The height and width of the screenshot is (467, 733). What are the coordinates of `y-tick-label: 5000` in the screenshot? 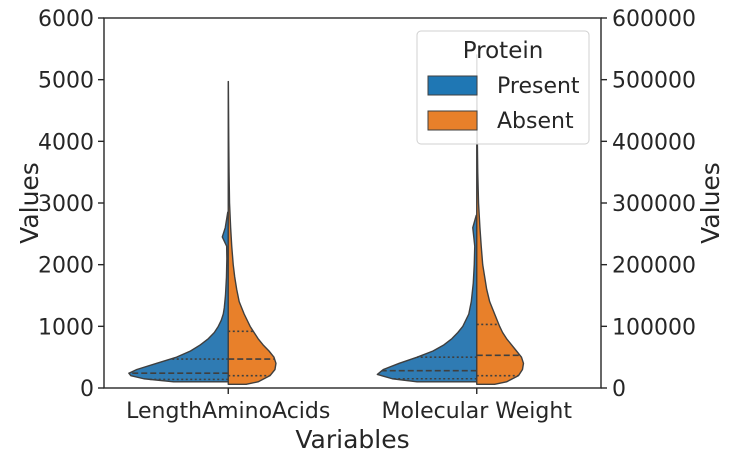 It's located at (66, 81).